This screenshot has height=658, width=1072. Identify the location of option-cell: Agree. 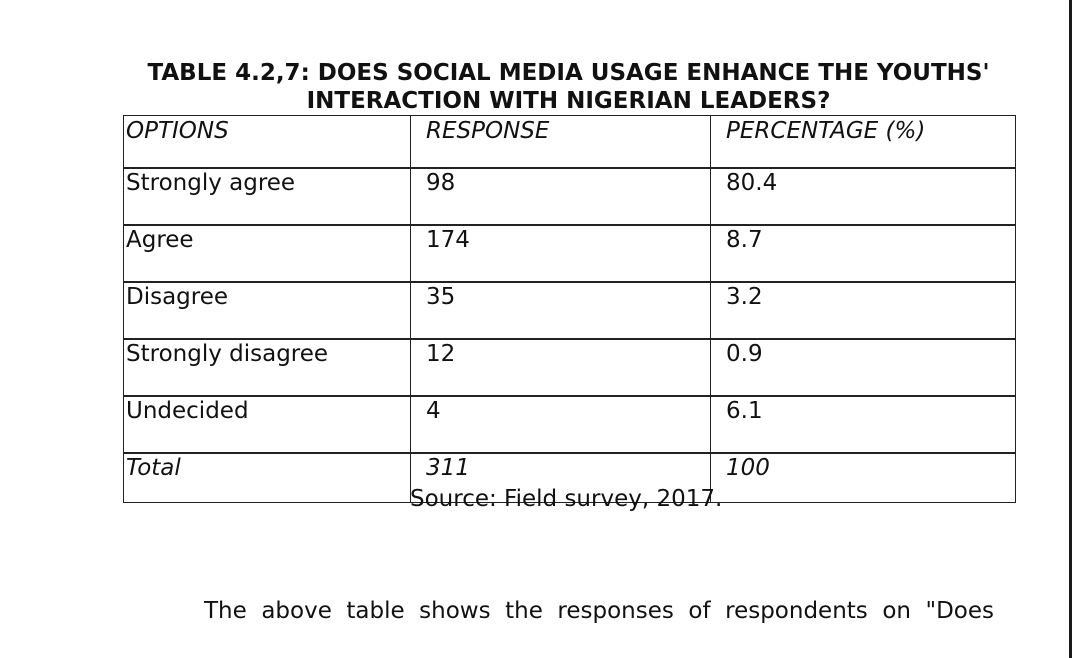
(267, 253).